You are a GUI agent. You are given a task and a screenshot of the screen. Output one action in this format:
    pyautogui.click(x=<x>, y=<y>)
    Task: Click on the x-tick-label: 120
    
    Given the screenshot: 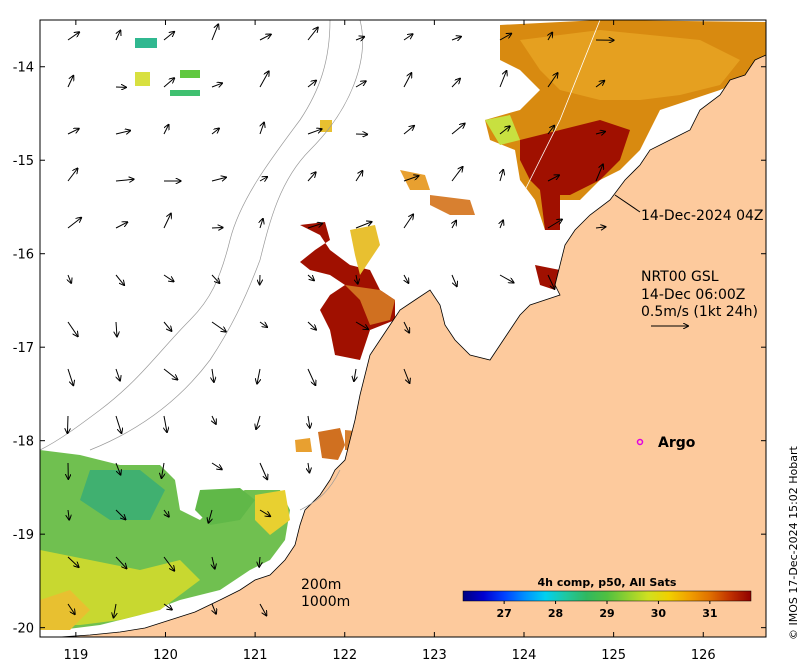 What is the action you would take?
    pyautogui.click(x=165, y=655)
    